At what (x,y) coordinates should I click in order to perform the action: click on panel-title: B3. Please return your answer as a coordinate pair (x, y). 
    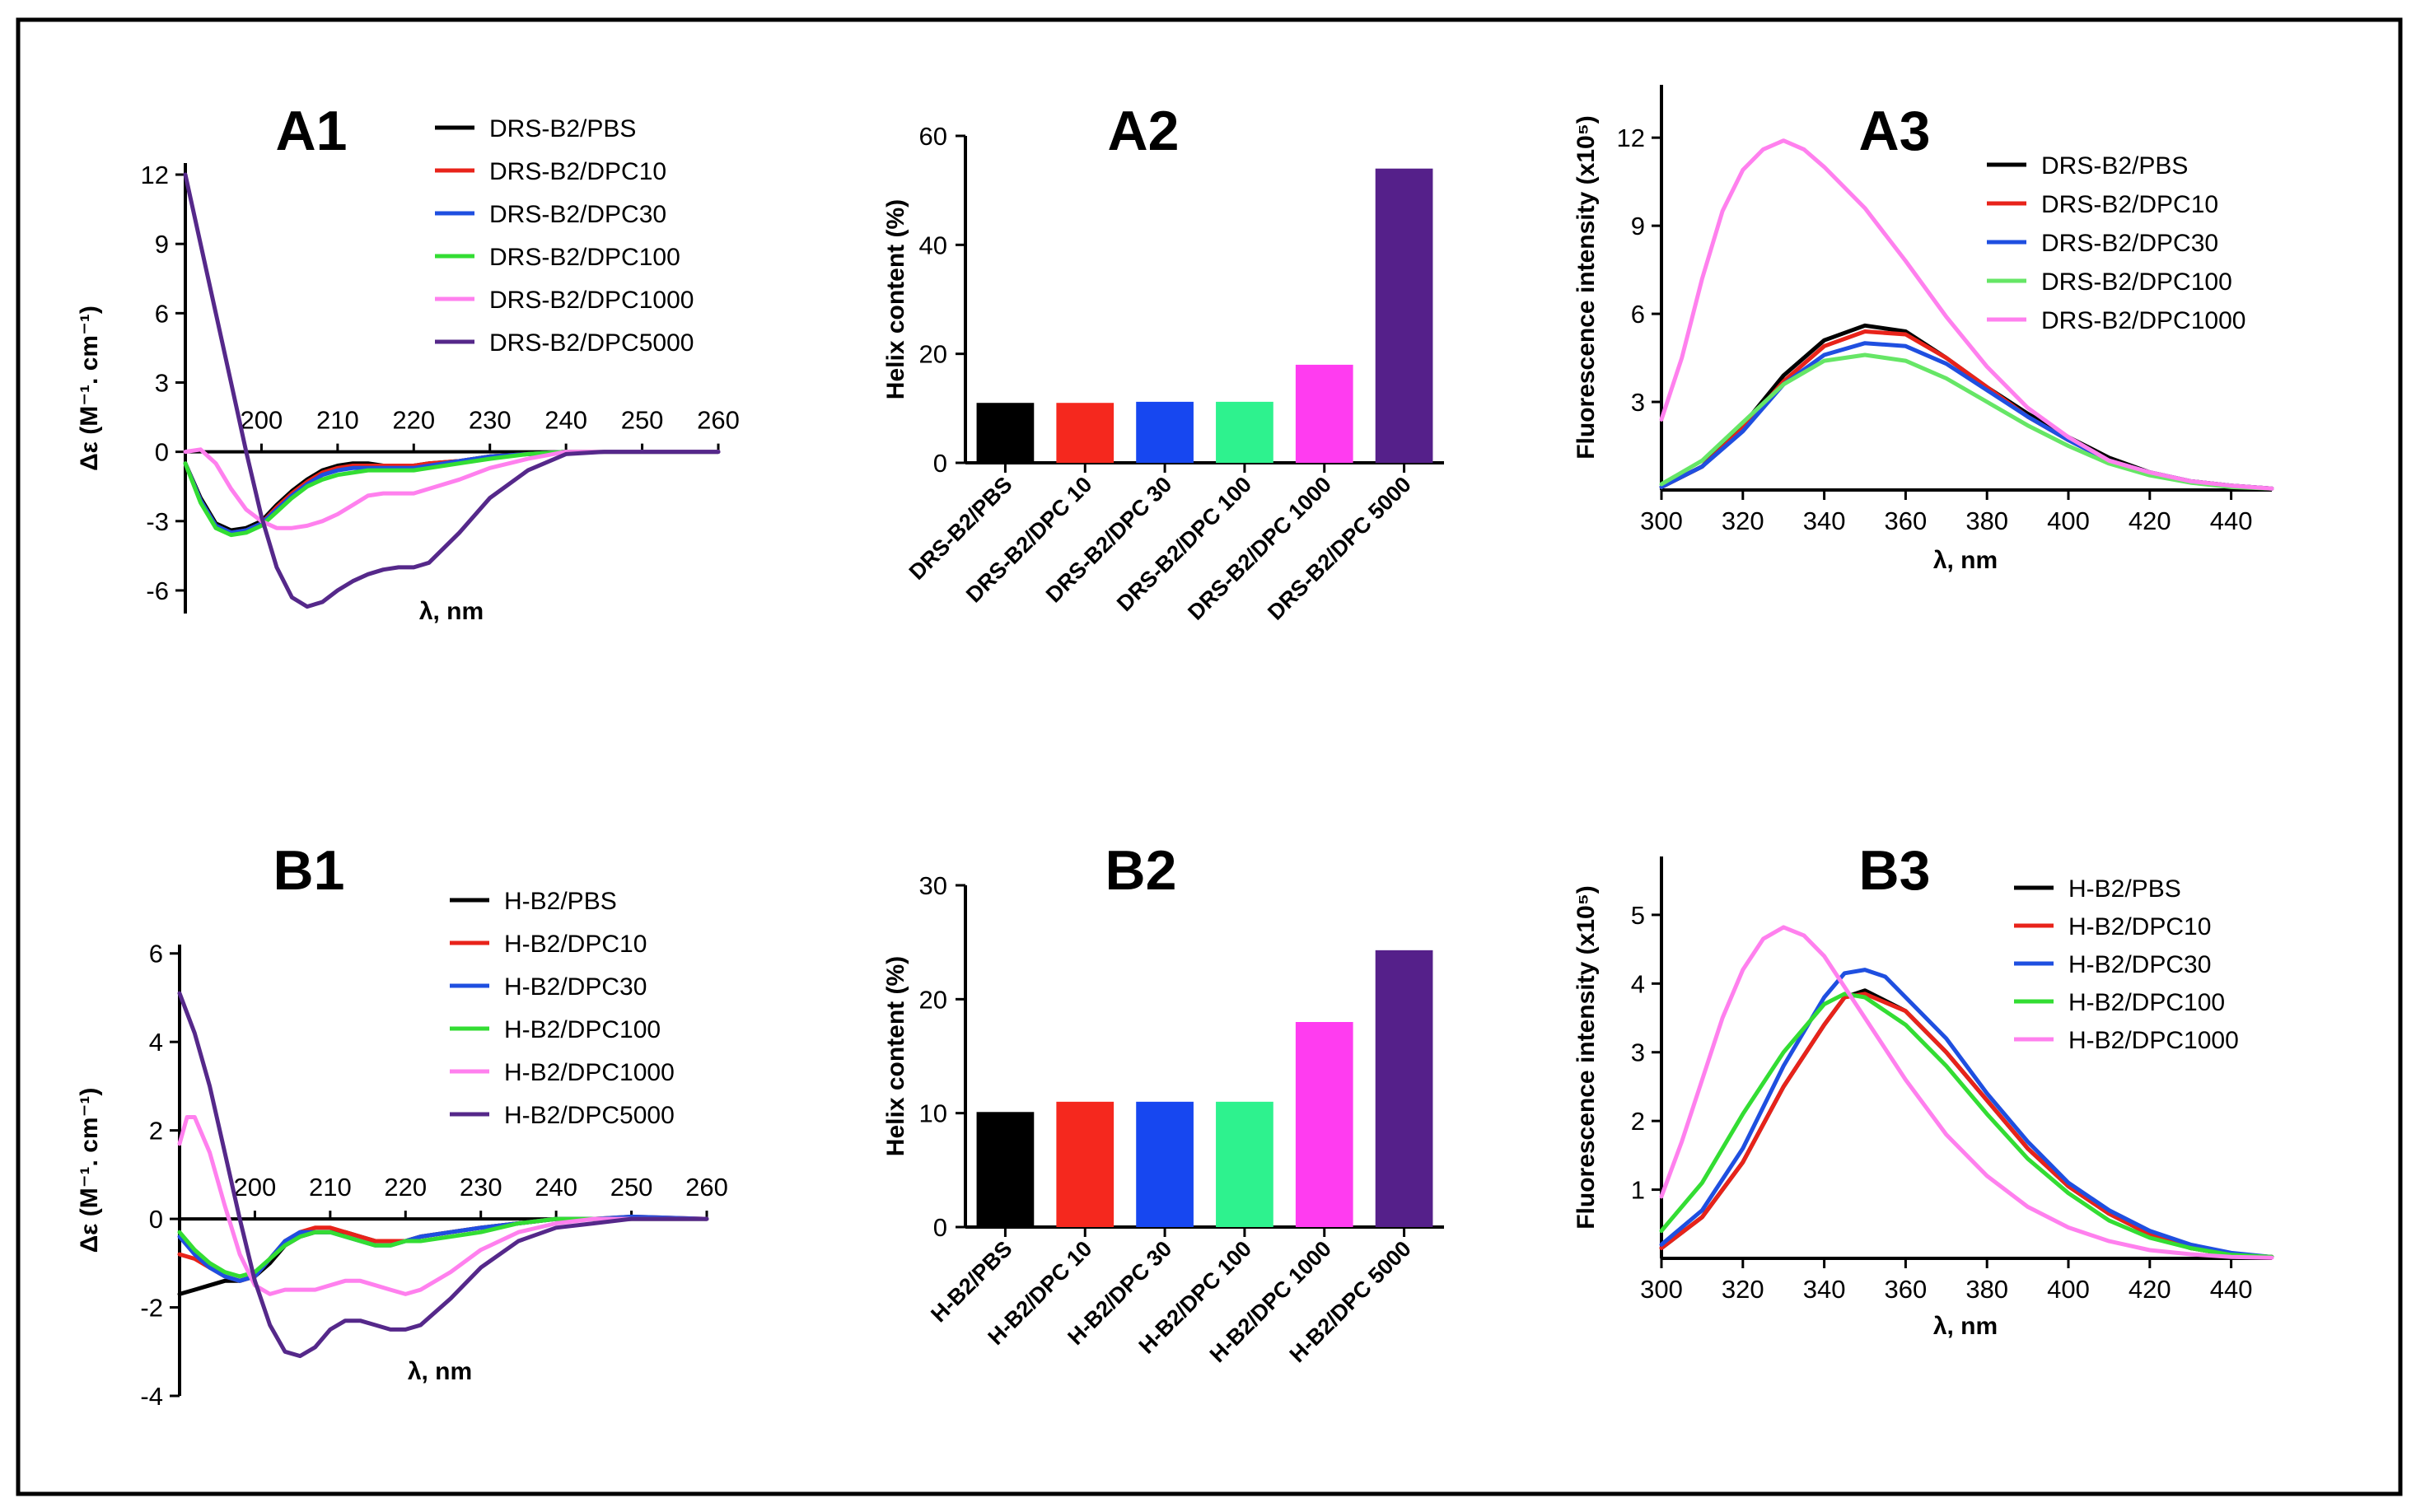
    Looking at the image, I should click on (1895, 870).